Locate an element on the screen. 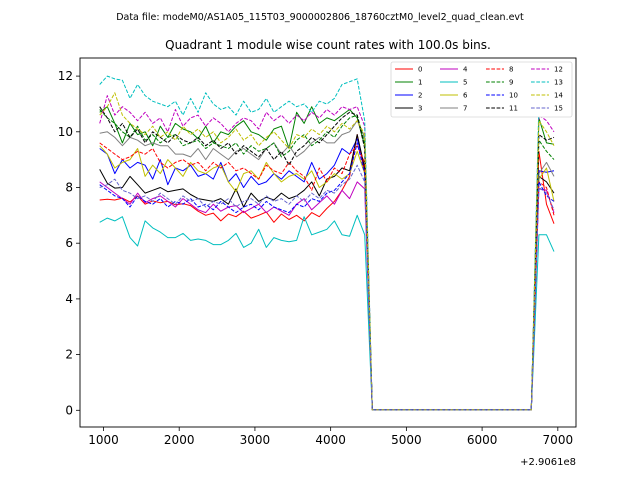 This screenshot has width=640, height=480. y-tick-label: 6 is located at coordinates (69, 243).